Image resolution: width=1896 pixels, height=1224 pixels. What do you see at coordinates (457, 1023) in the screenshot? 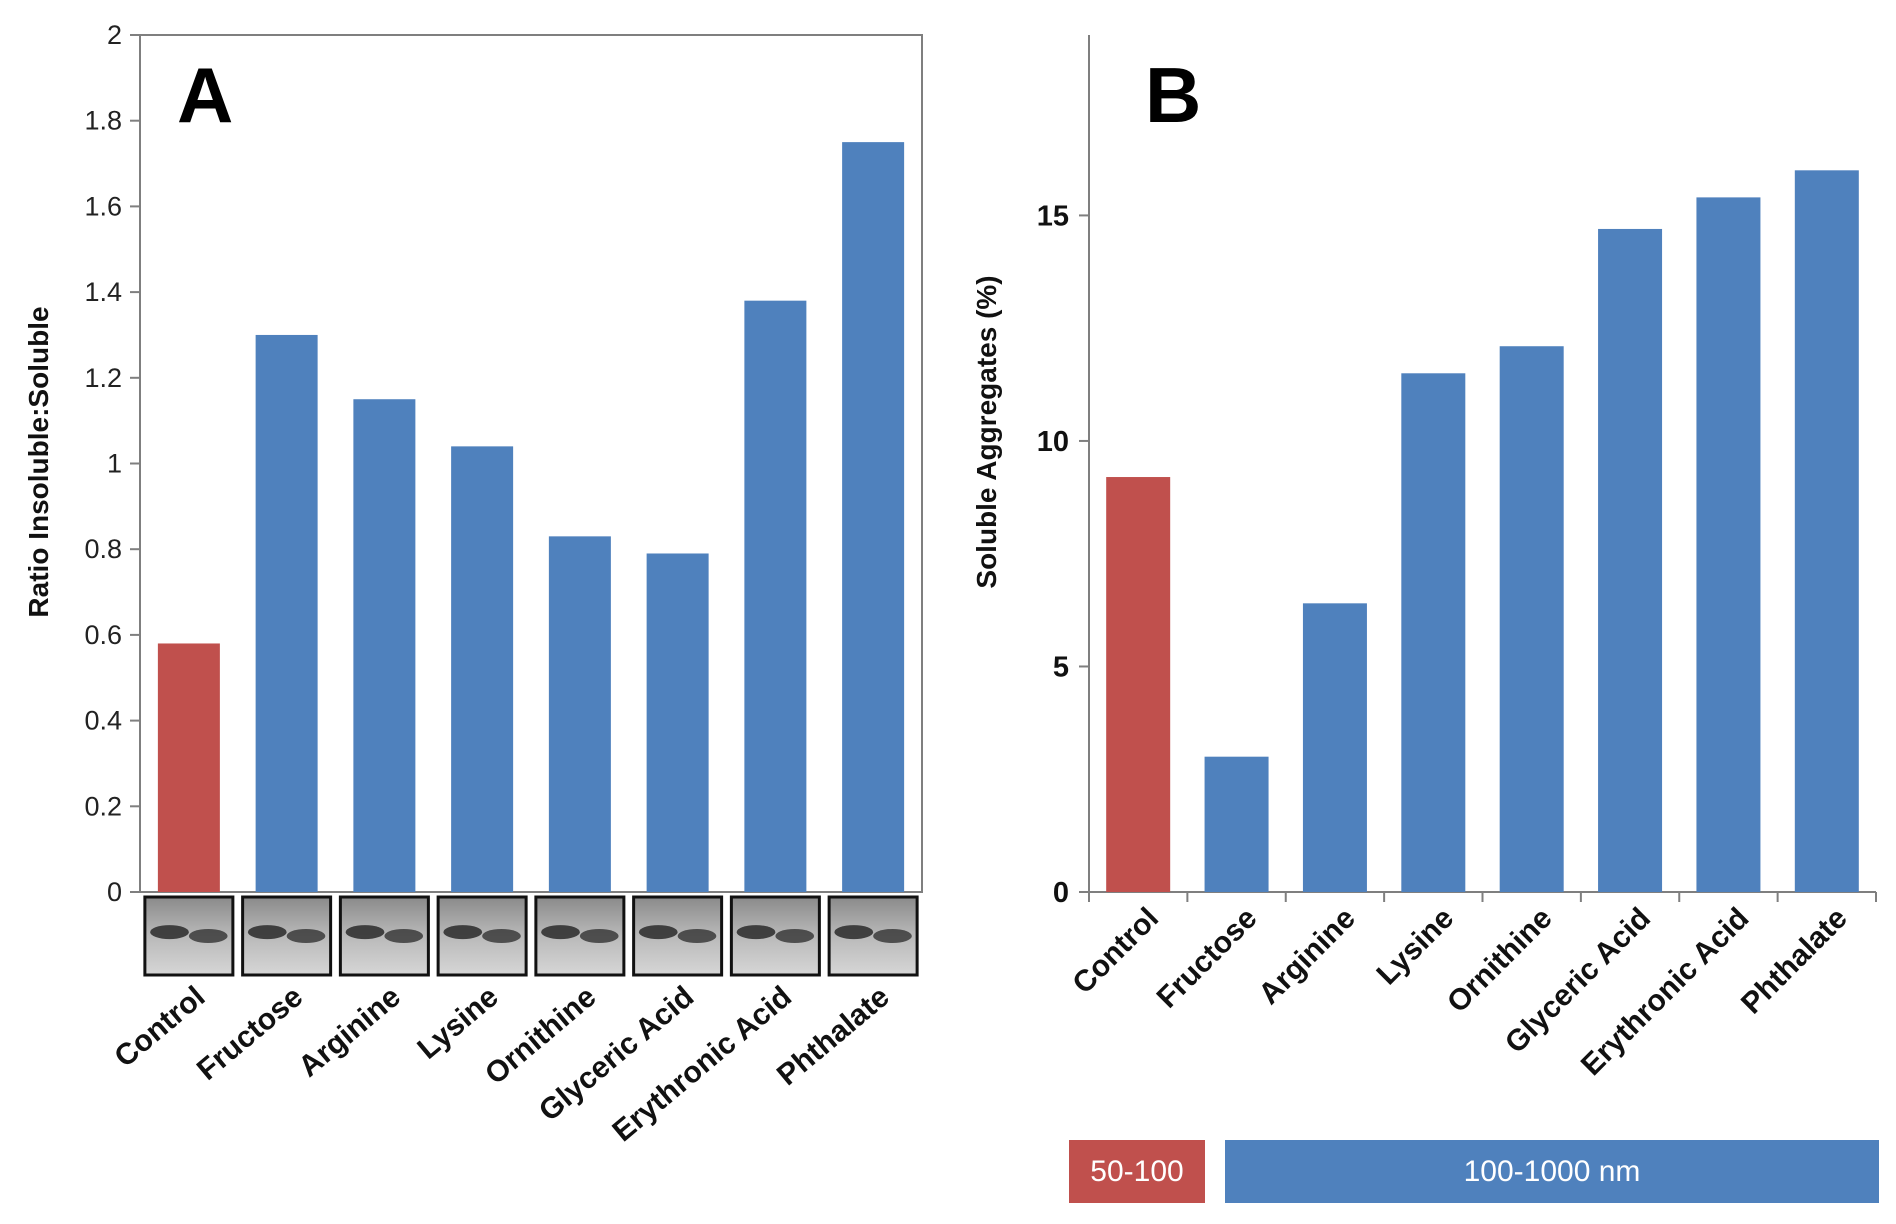
I see `panel-a-category-lysine: Lysine` at bounding box center [457, 1023].